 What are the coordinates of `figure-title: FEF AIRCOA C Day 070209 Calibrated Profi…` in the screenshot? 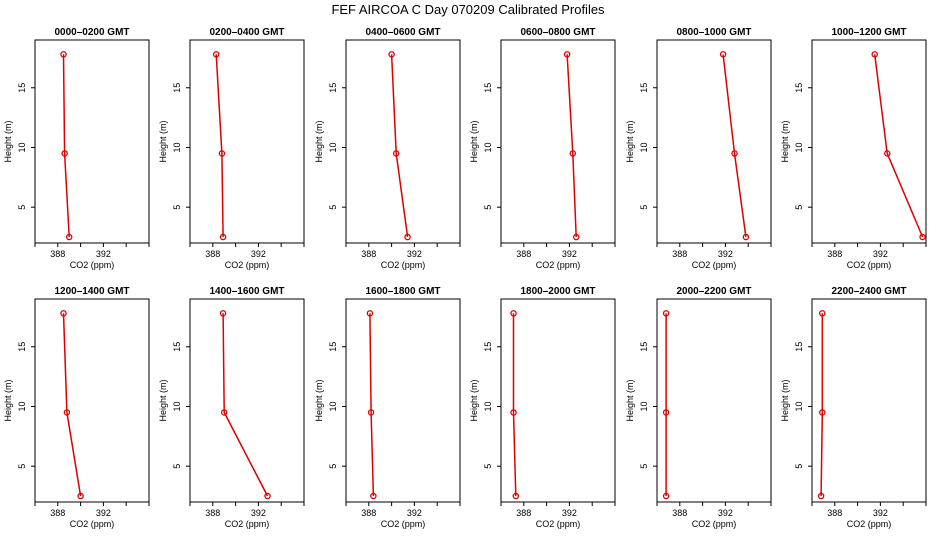 It's located at (468, 9).